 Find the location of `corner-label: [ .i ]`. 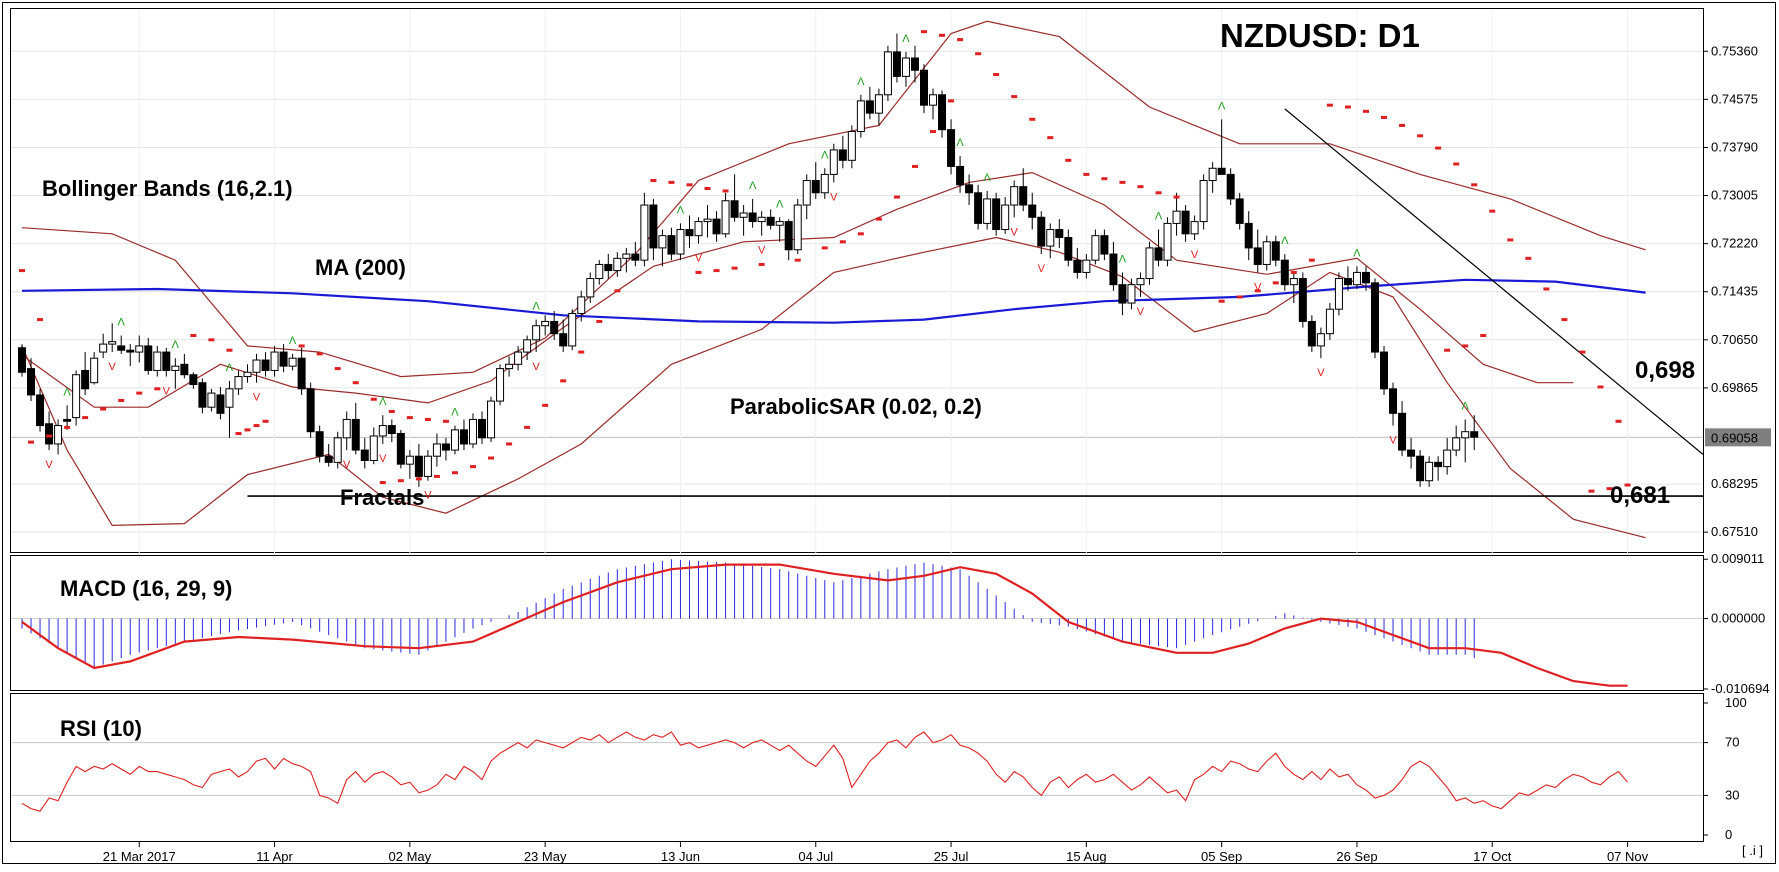

corner-label: [ .i ] is located at coordinates (1752, 850).